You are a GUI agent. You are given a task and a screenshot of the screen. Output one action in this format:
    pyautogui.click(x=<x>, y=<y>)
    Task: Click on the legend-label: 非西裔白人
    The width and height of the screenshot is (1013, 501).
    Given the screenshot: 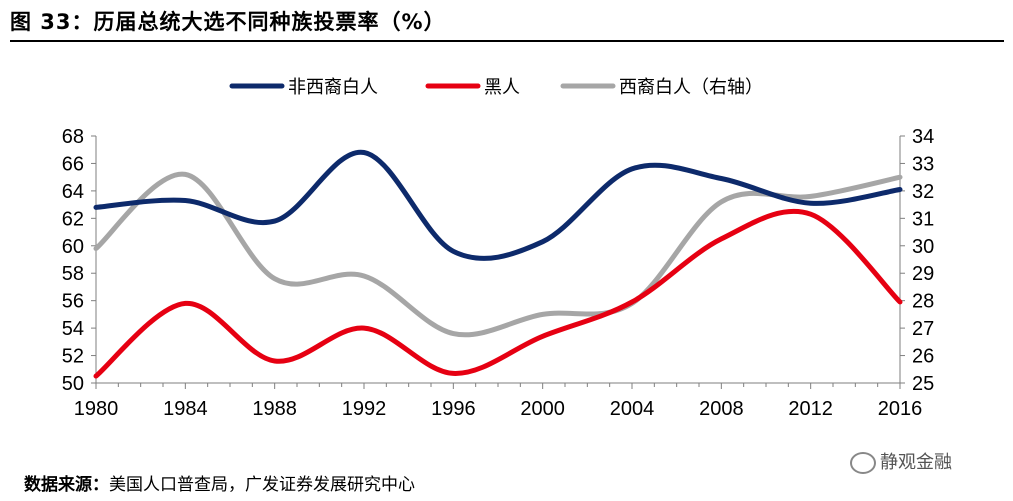 What is the action you would take?
    pyautogui.click(x=333, y=87)
    